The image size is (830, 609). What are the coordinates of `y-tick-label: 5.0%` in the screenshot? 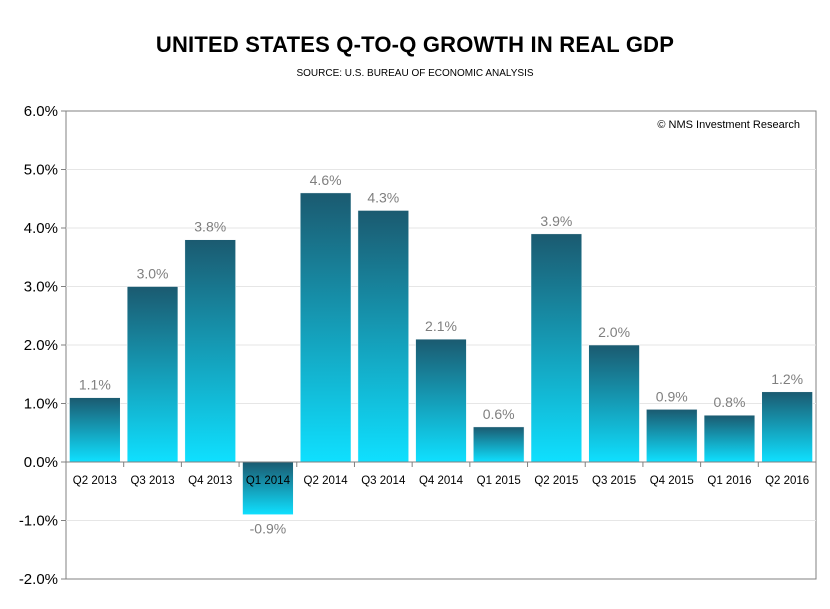 It's located at (41, 170).